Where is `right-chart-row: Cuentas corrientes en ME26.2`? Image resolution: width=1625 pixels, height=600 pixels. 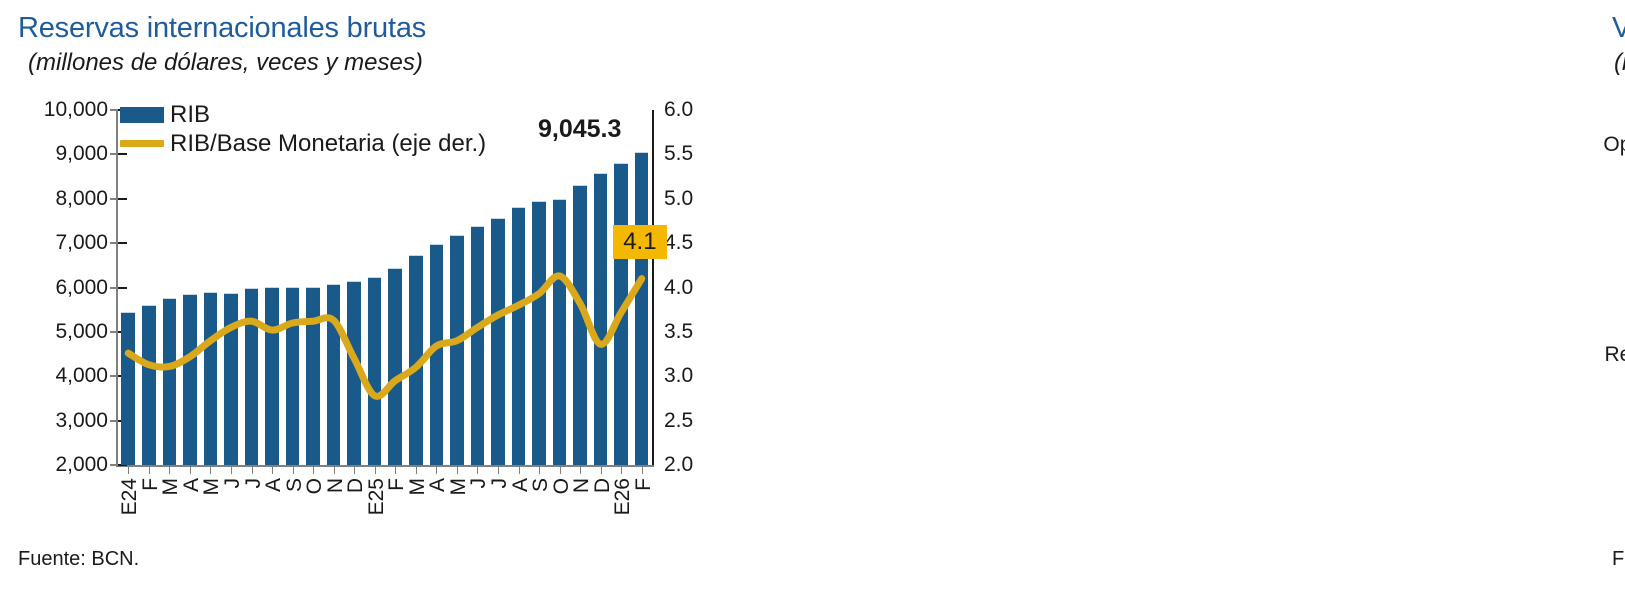 right-chart-row: Cuentas corrientes en ME26.2 is located at coordinates (1612, 205).